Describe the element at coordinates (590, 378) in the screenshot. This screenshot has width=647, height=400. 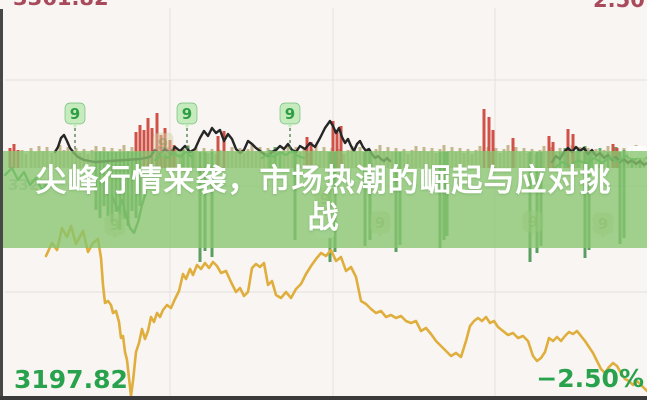
I see `change-percent-label: −2.50%` at that location.